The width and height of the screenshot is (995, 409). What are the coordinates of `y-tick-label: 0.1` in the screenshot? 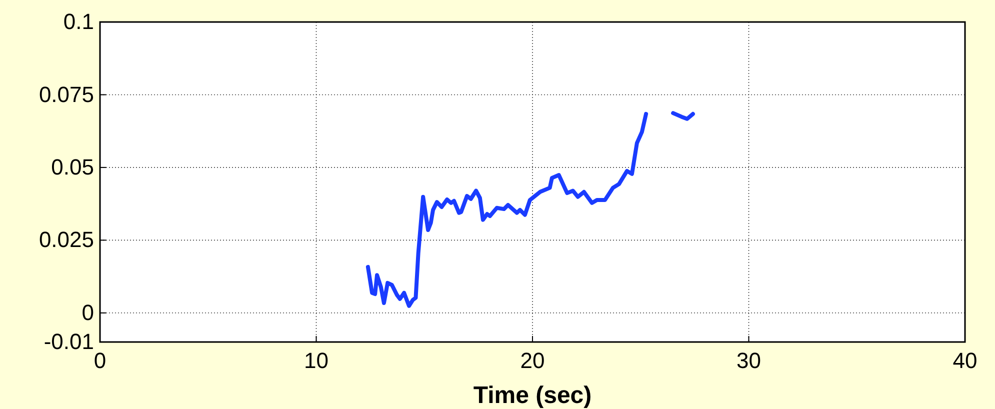 It's located at (78, 21).